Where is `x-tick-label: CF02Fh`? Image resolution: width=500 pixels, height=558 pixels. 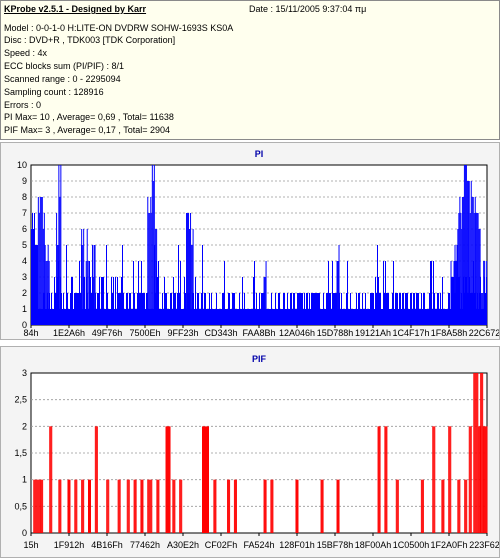 x-tick-label: CF02Fh is located at coordinates (221, 545).